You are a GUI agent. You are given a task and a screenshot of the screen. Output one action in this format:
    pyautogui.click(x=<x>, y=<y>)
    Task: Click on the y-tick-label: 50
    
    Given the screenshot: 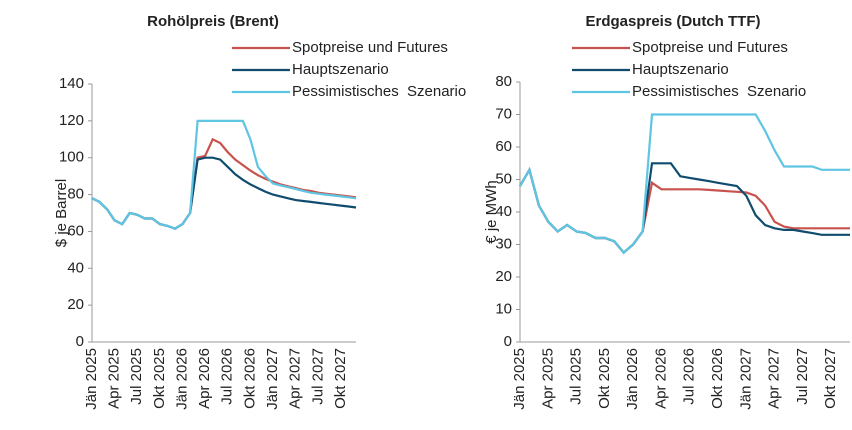 What is the action you would take?
    pyautogui.click(x=503, y=178)
    